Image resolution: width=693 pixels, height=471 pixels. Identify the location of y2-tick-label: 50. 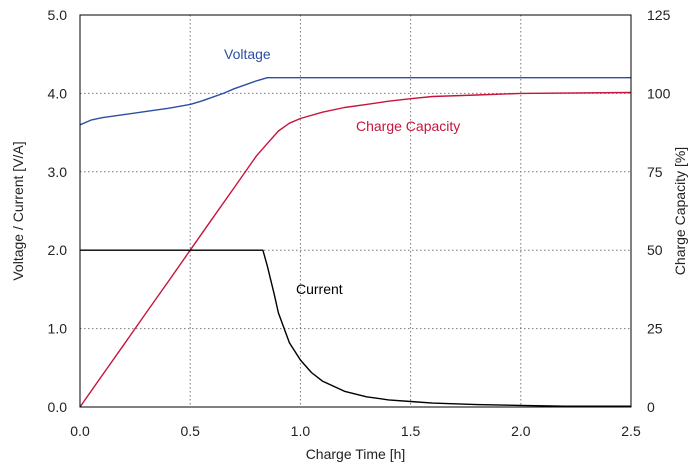
(655, 250).